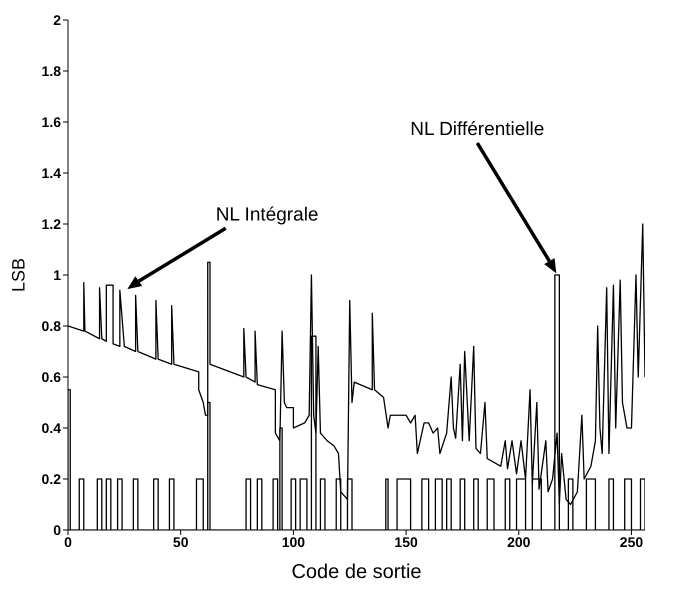 The image size is (673, 599). Describe the element at coordinates (52, 172) in the screenshot. I see `y-tick-label: 1.4` at that location.